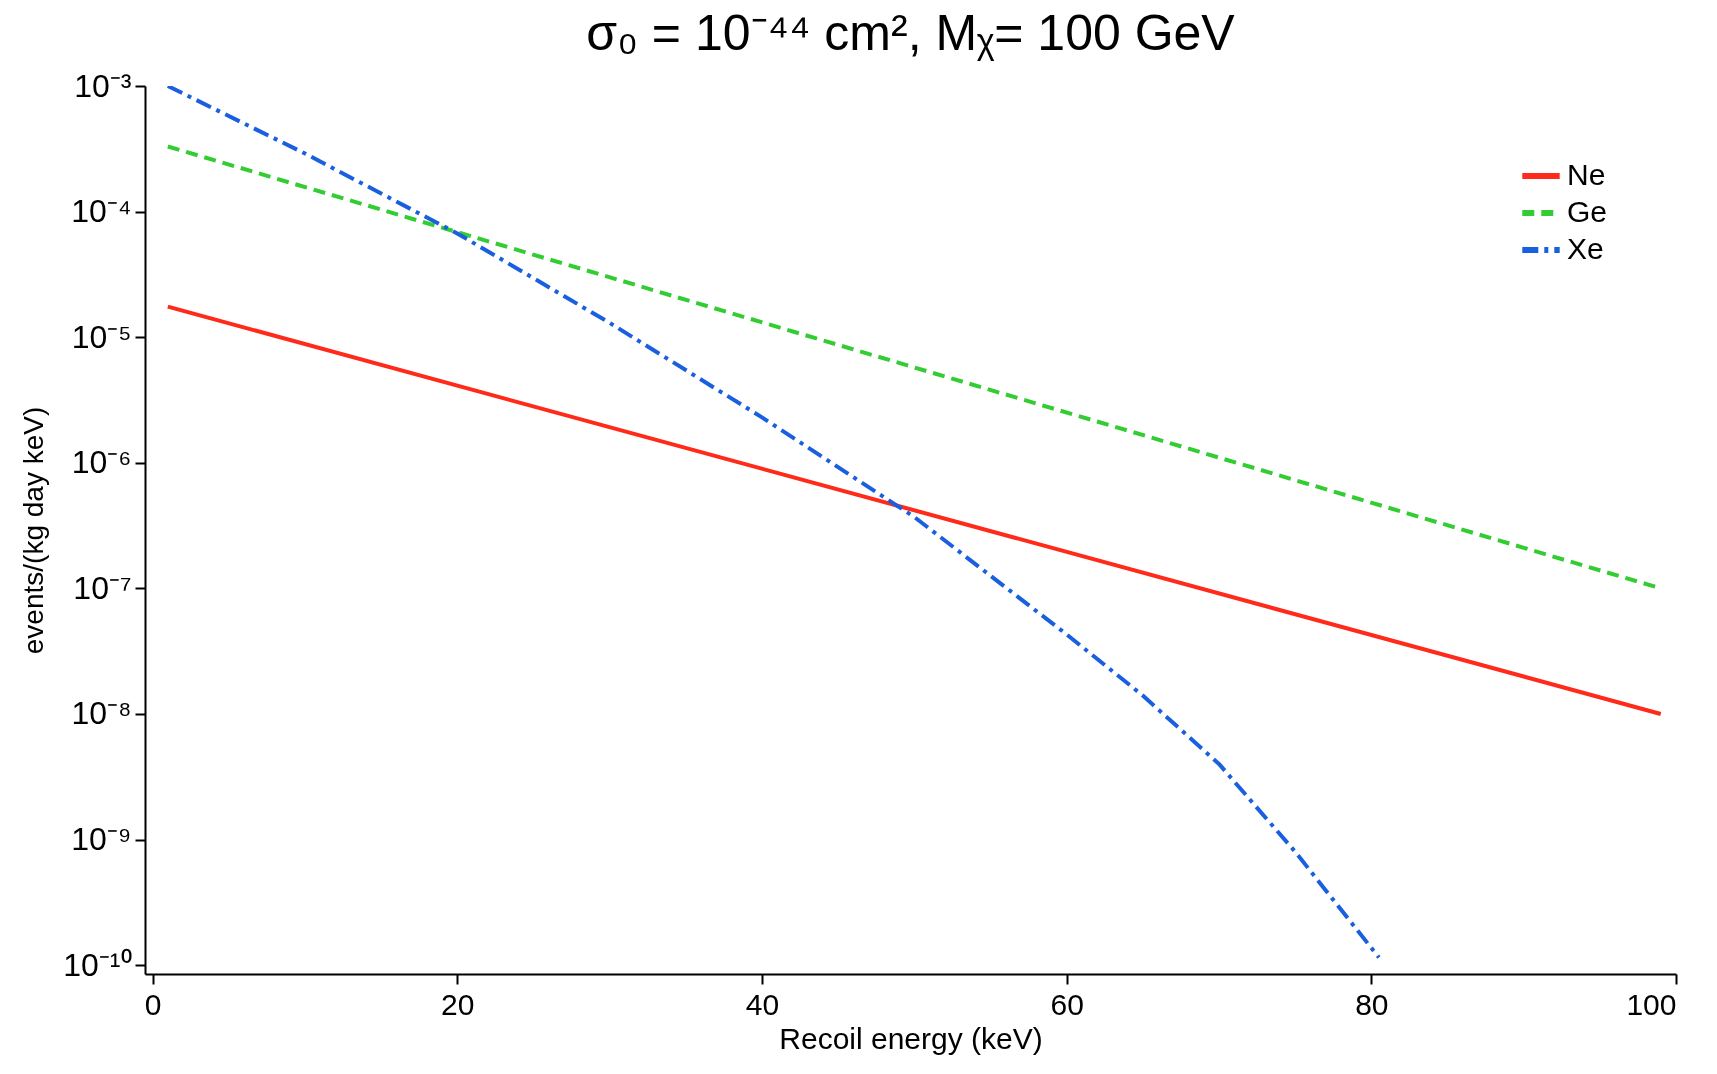 The height and width of the screenshot is (1074, 1717). I want to click on x-tick-label: 40, so click(762, 1004).